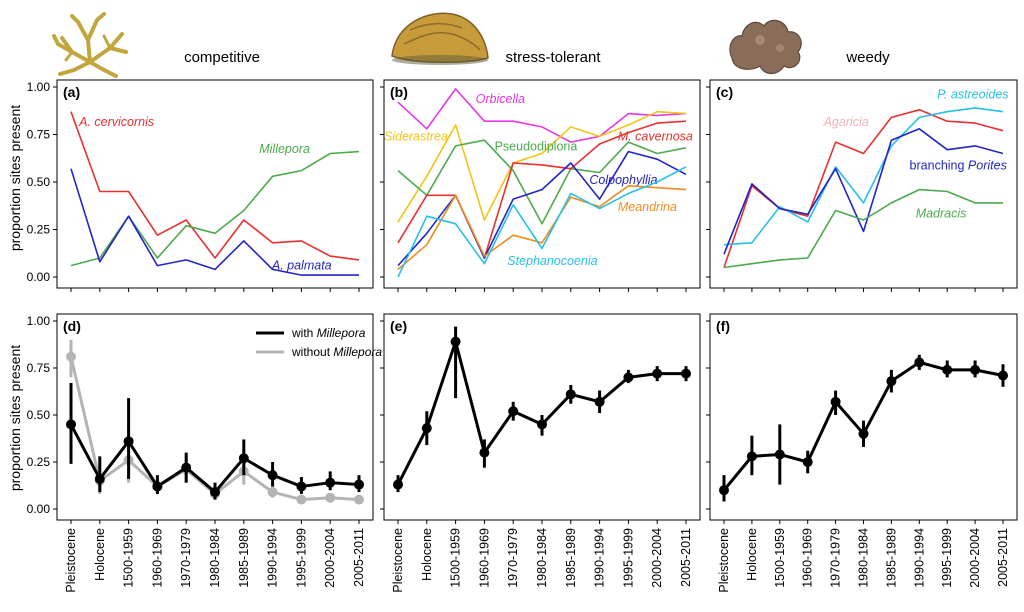 The height and width of the screenshot is (612, 1024). I want to click on series-line-overall, so click(541, 413).